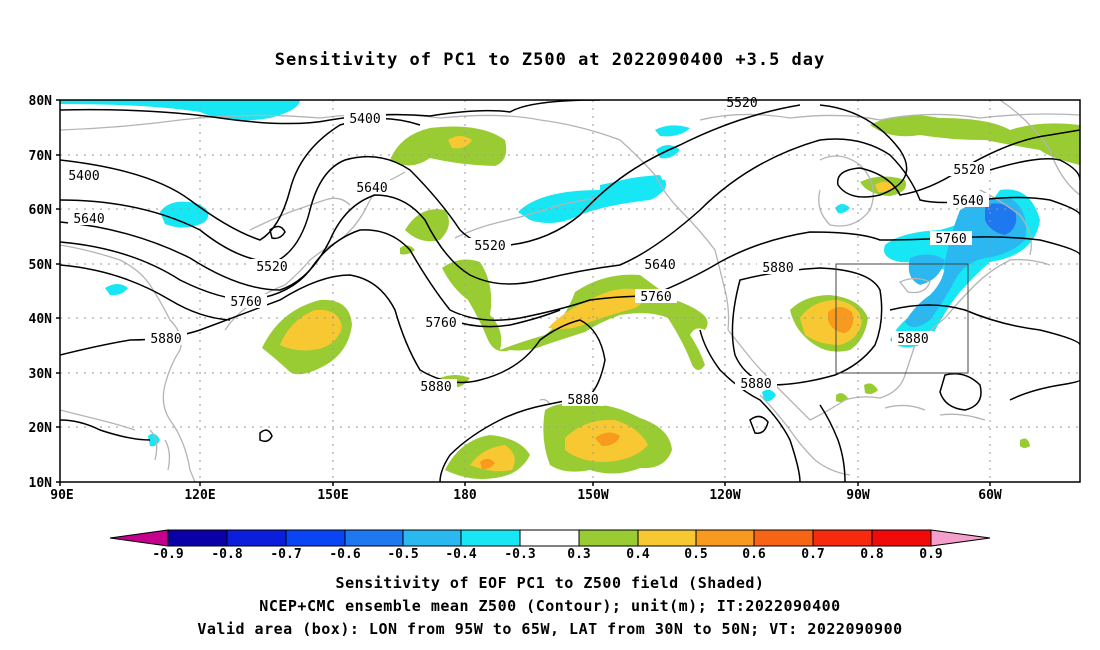  Describe the element at coordinates (332, 495) in the screenshot. I see `lon-label: 150E` at that location.